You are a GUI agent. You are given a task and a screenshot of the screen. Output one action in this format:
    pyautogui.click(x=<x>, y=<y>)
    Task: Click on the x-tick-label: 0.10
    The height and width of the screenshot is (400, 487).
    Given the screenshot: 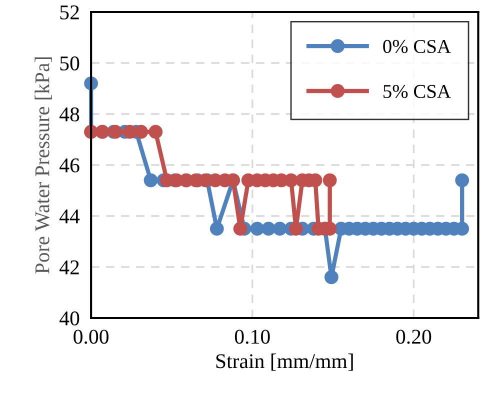 What is the action you would take?
    pyautogui.click(x=252, y=337)
    